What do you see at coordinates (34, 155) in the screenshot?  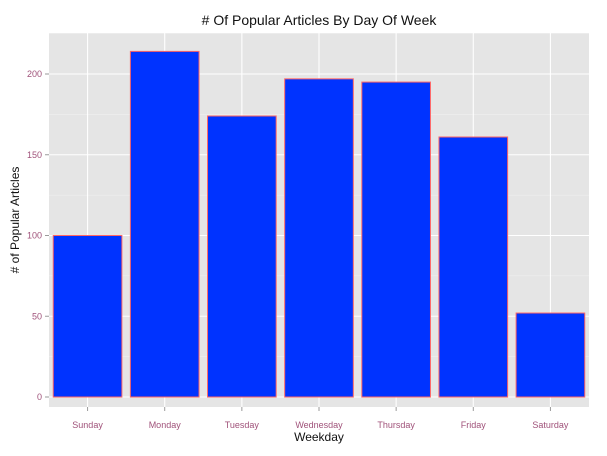 I see `y-tick-label: 150` at bounding box center [34, 155].